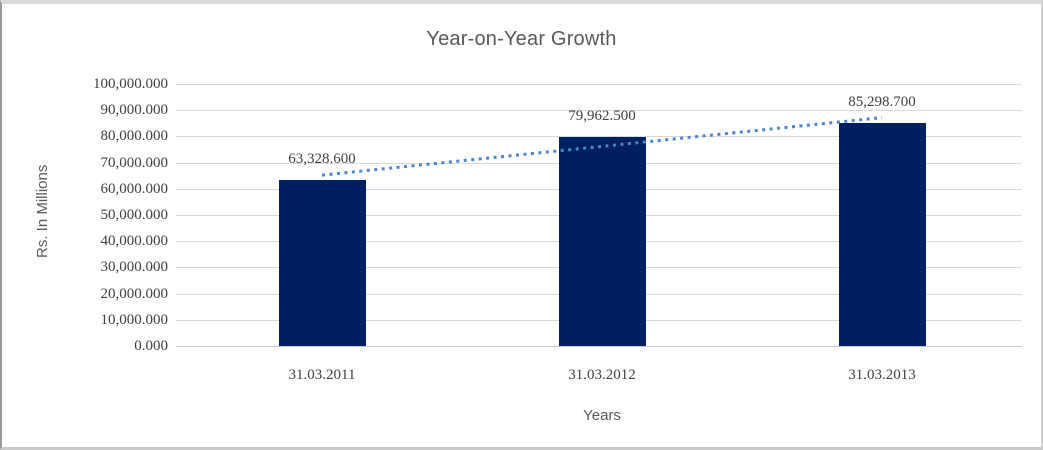  What do you see at coordinates (134, 188) in the screenshot?
I see `y-tick-label: 60,000.000` at bounding box center [134, 188].